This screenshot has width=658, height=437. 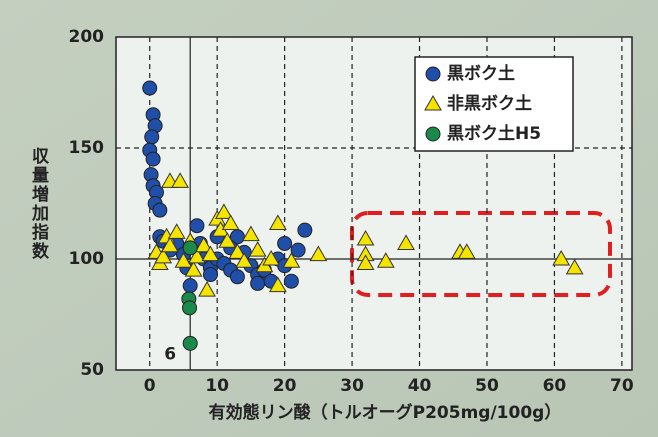 What do you see at coordinates (352, 386) in the screenshot?
I see `x-tick-label: 30` at bounding box center [352, 386].